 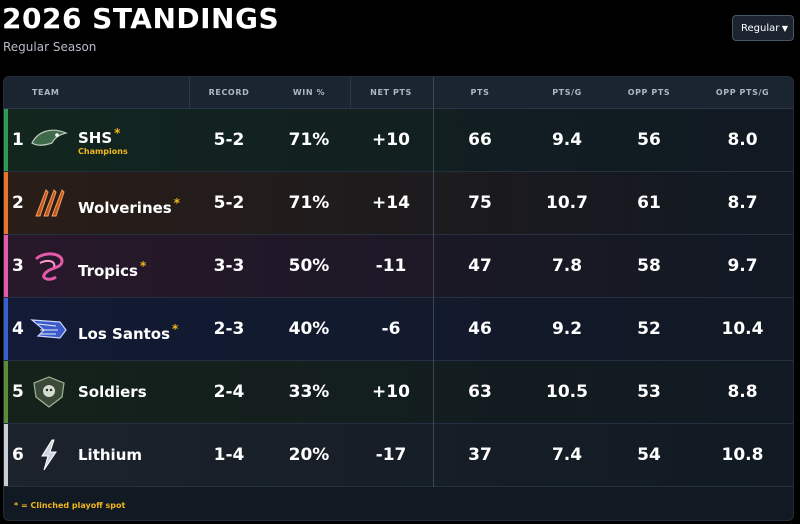 I want to click on cell-opp-pts: 52, so click(x=649, y=329).